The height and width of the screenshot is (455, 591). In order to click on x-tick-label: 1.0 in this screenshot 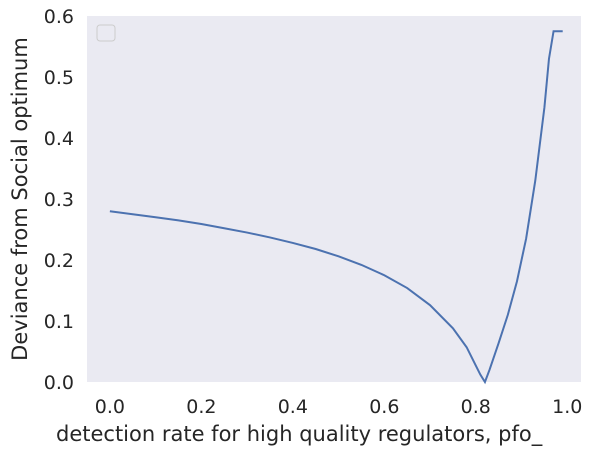, I will do `click(567, 407)`.